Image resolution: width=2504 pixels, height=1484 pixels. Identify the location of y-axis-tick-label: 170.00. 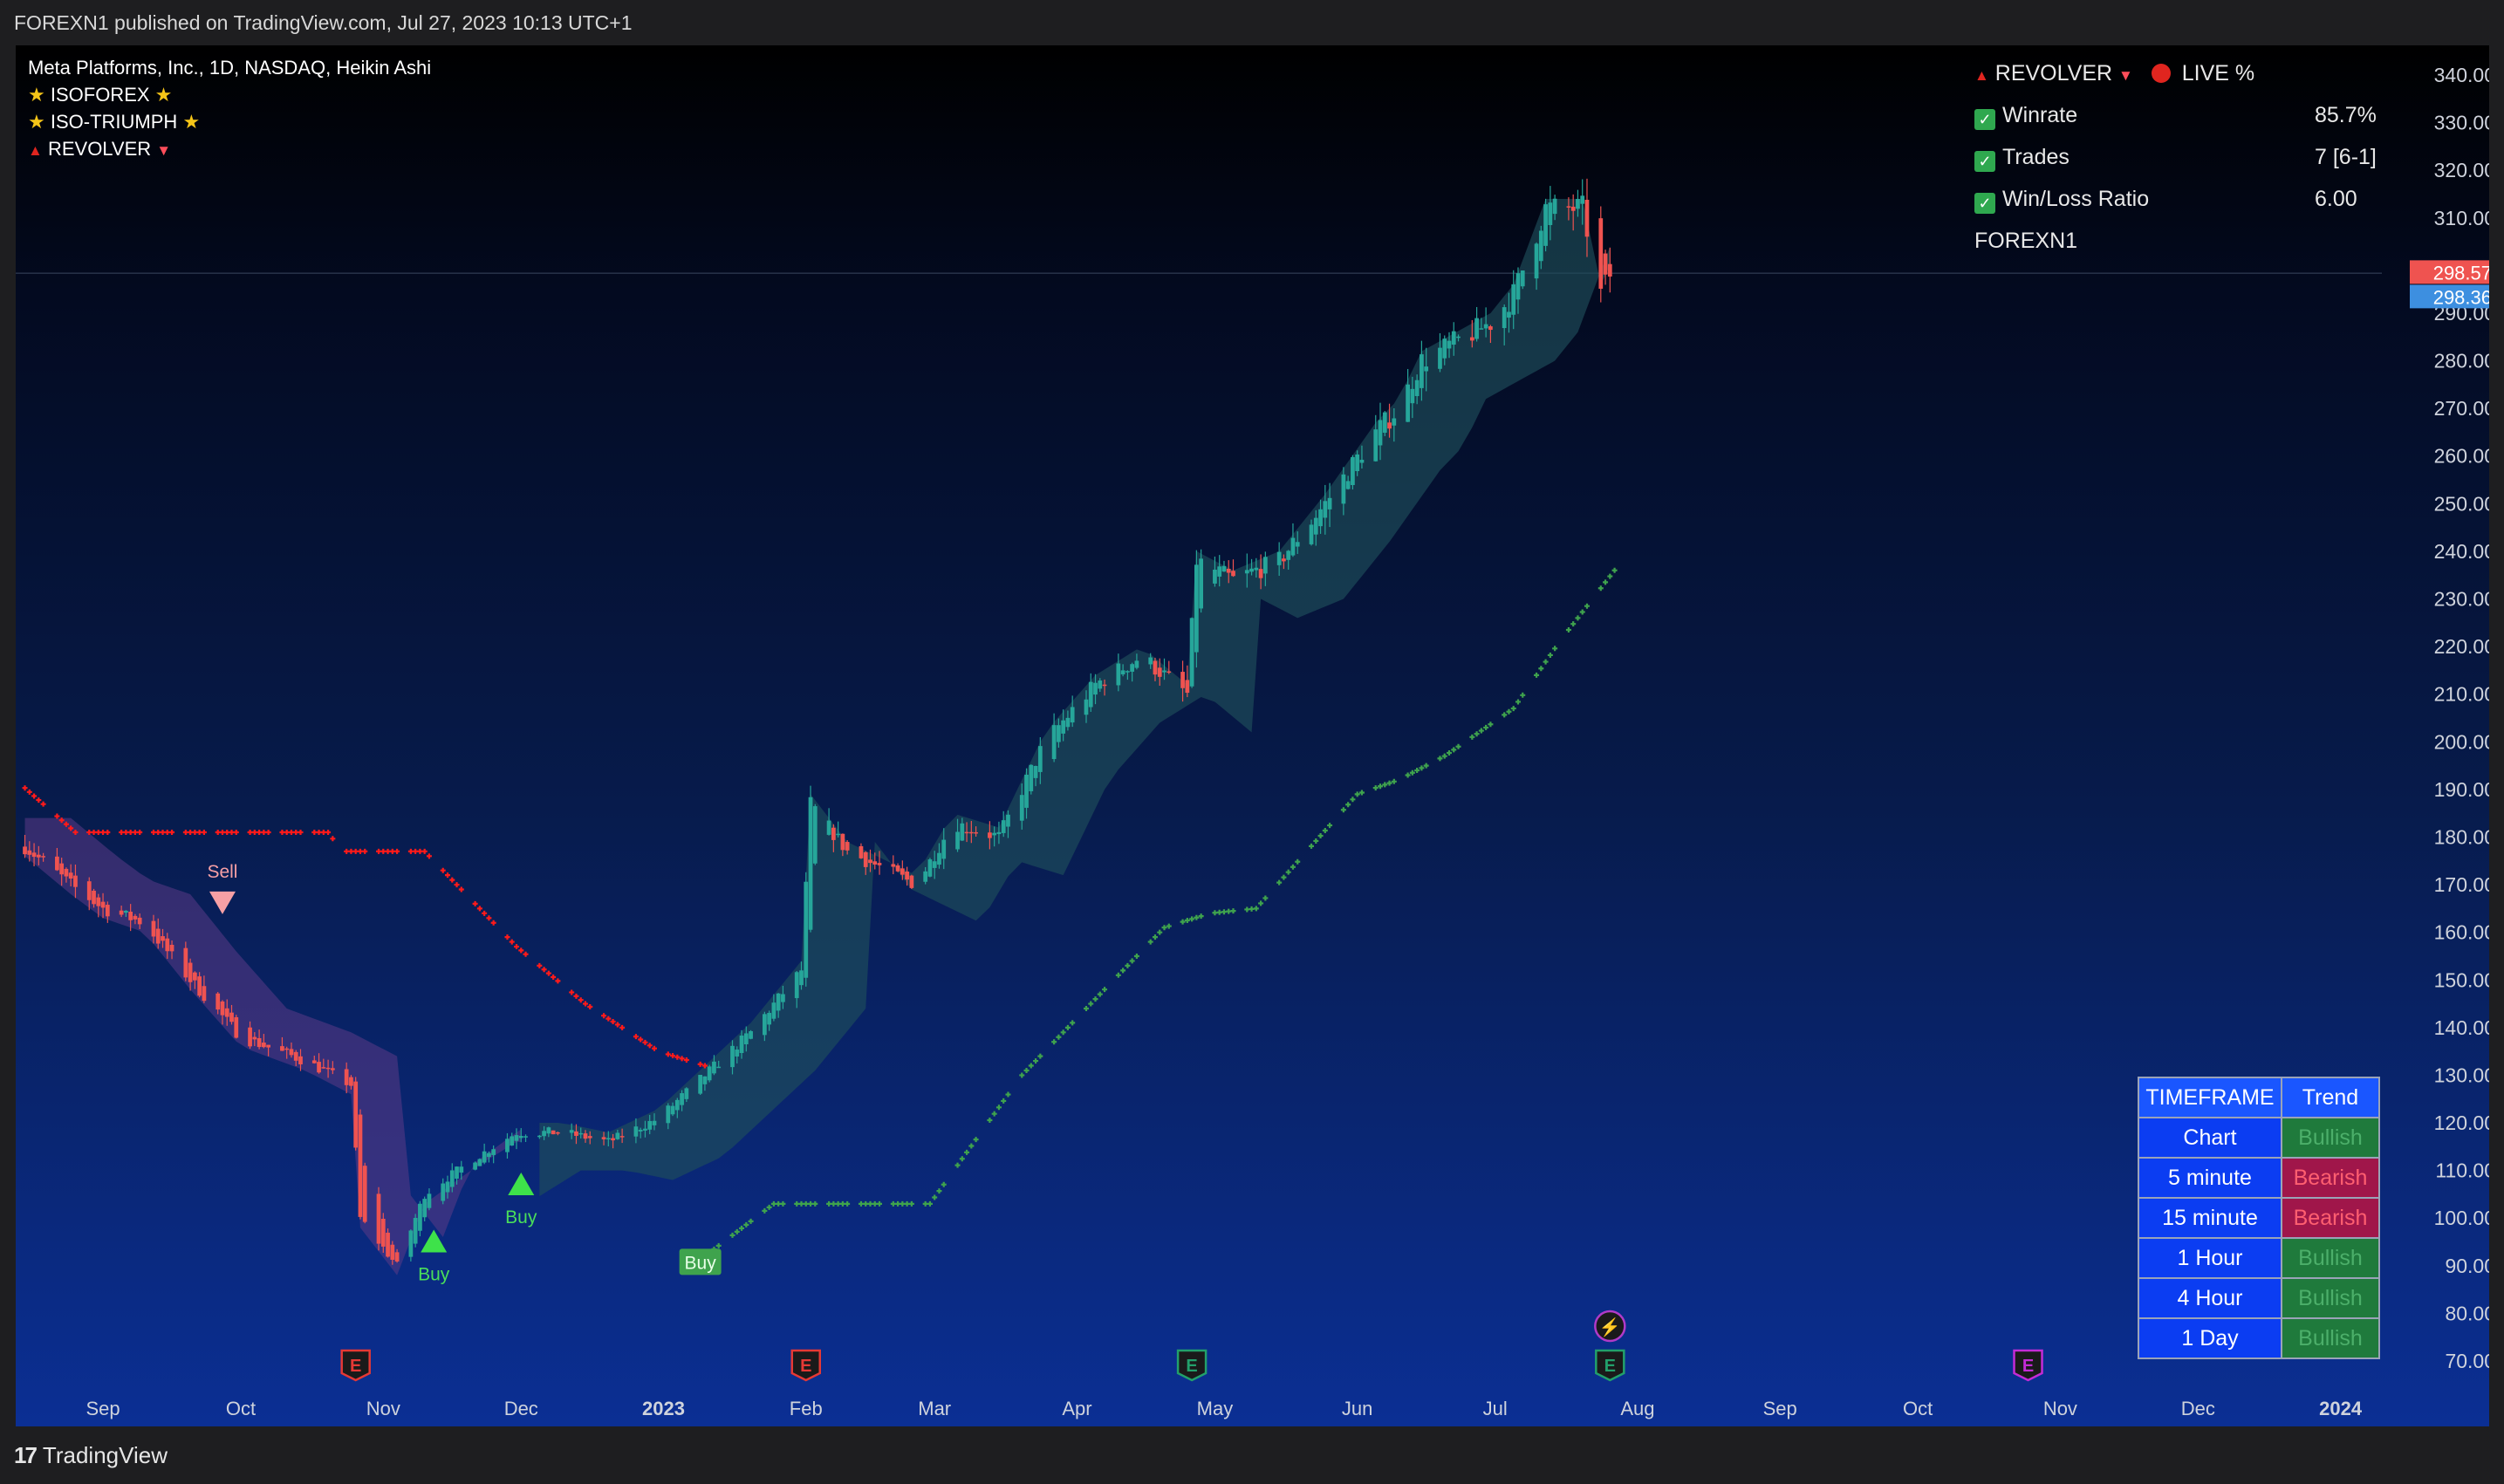
(2462, 884).